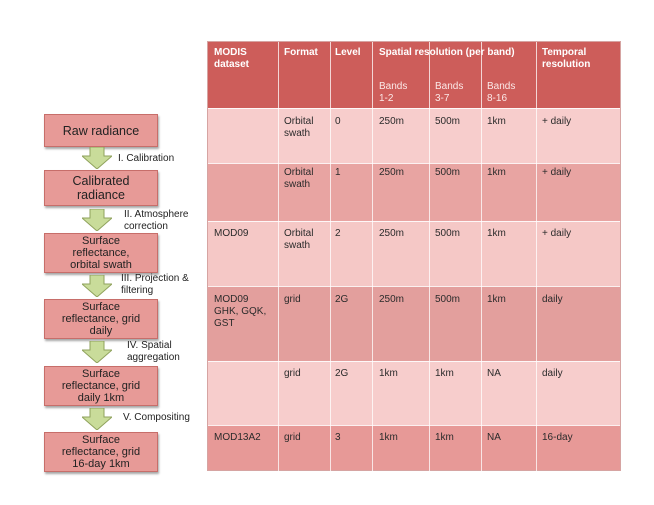  I want to click on column-header-dataset: MODIS dataset, so click(232, 58).